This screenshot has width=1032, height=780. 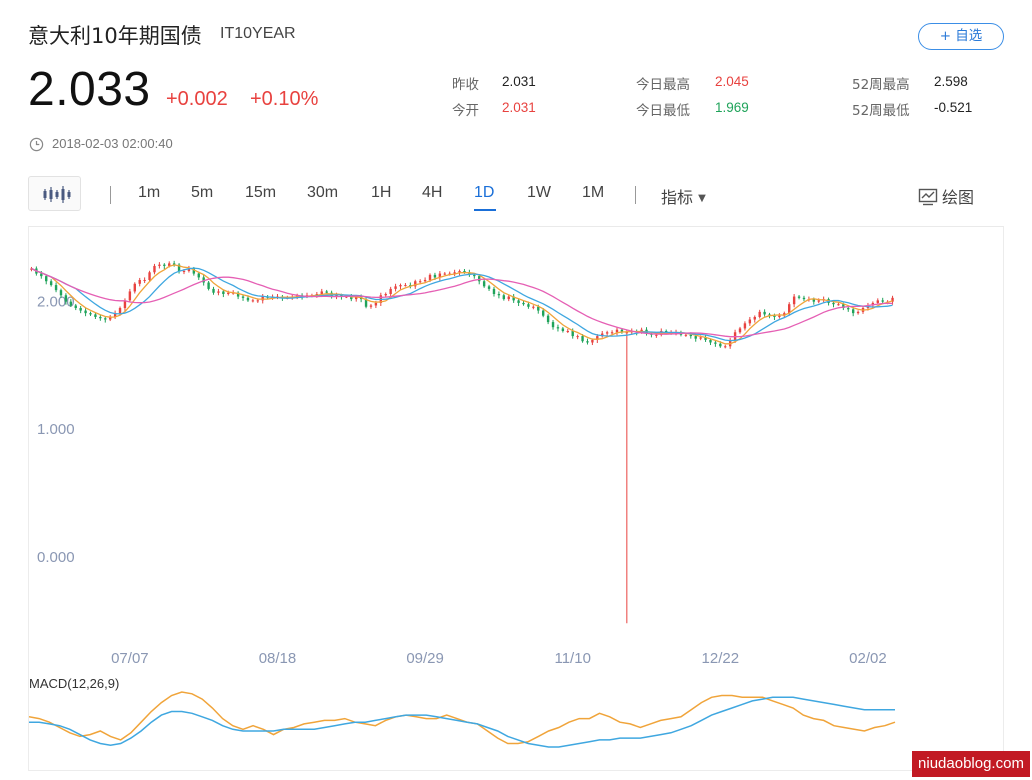 I want to click on period-5m: 5m, so click(x=202, y=192).